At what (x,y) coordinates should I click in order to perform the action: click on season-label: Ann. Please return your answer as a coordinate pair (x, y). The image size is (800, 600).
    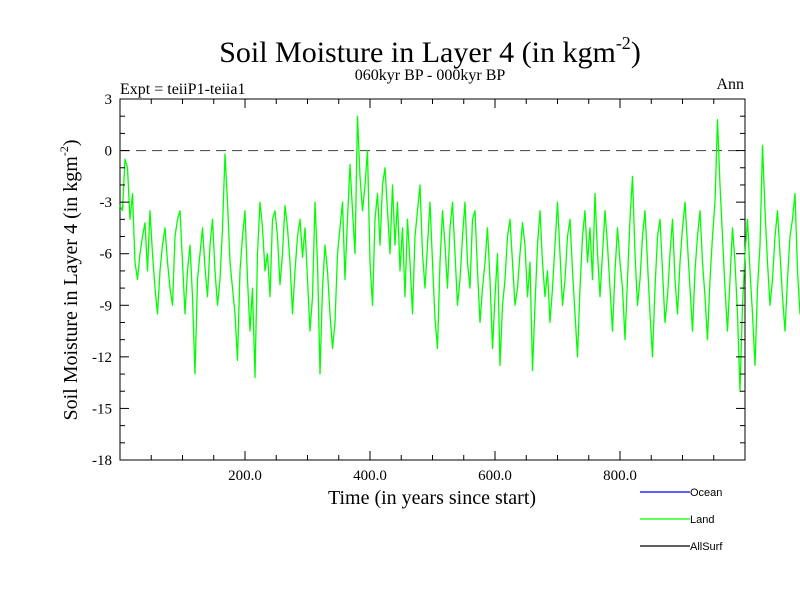
    Looking at the image, I should click on (730, 84).